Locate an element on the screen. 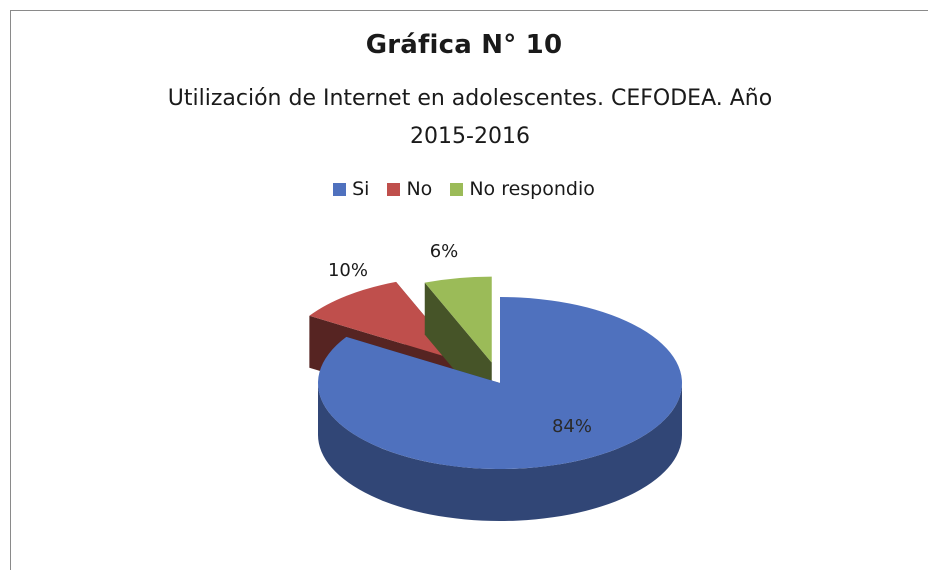 The height and width of the screenshot is (570, 928). pie-slice-no-top is located at coordinates (386, 321).